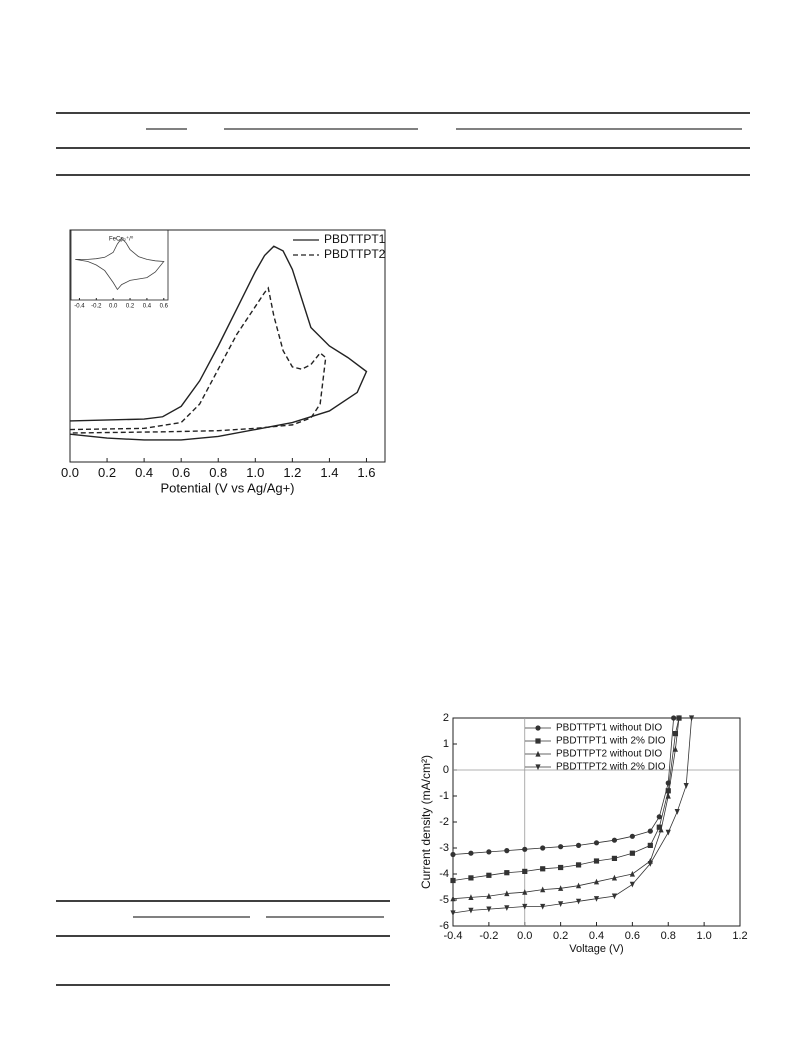  Describe the element at coordinates (96, 307) in the screenshot. I see `x-tick-label: -0.2` at that location.